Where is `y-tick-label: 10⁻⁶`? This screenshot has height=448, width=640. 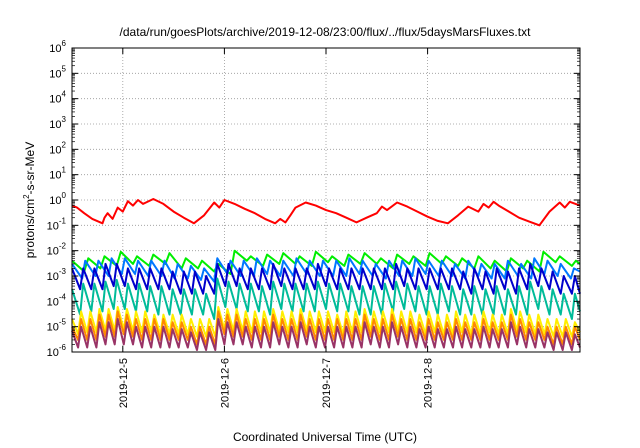
y-tick-label: 10⁻⁶ is located at coordinates (57, 351).